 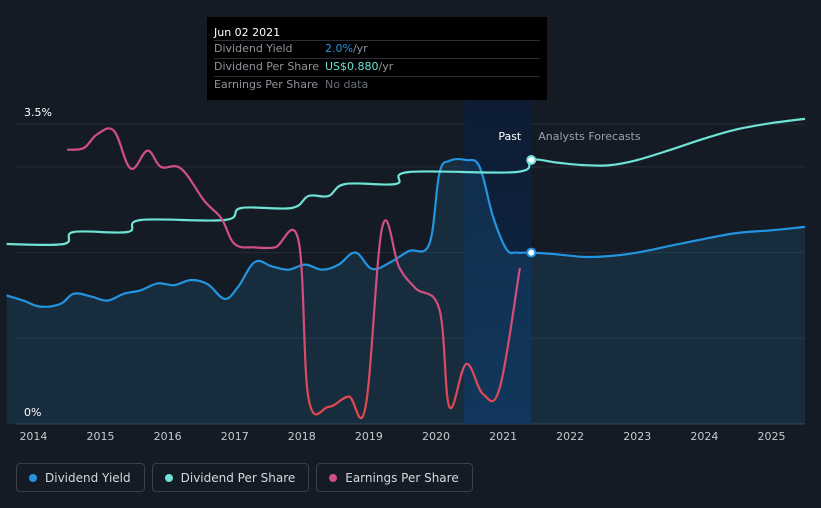 What do you see at coordinates (267, 66) in the screenshot?
I see `tooltip-label: Dividend Per Share` at bounding box center [267, 66].